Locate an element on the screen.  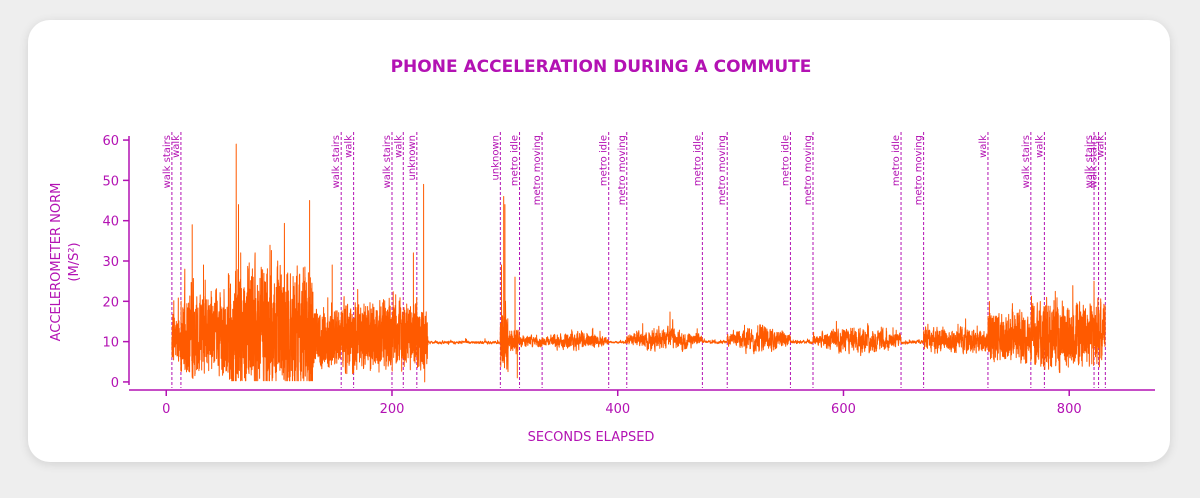
y-tick-label: 20 is located at coordinates (110, 302).